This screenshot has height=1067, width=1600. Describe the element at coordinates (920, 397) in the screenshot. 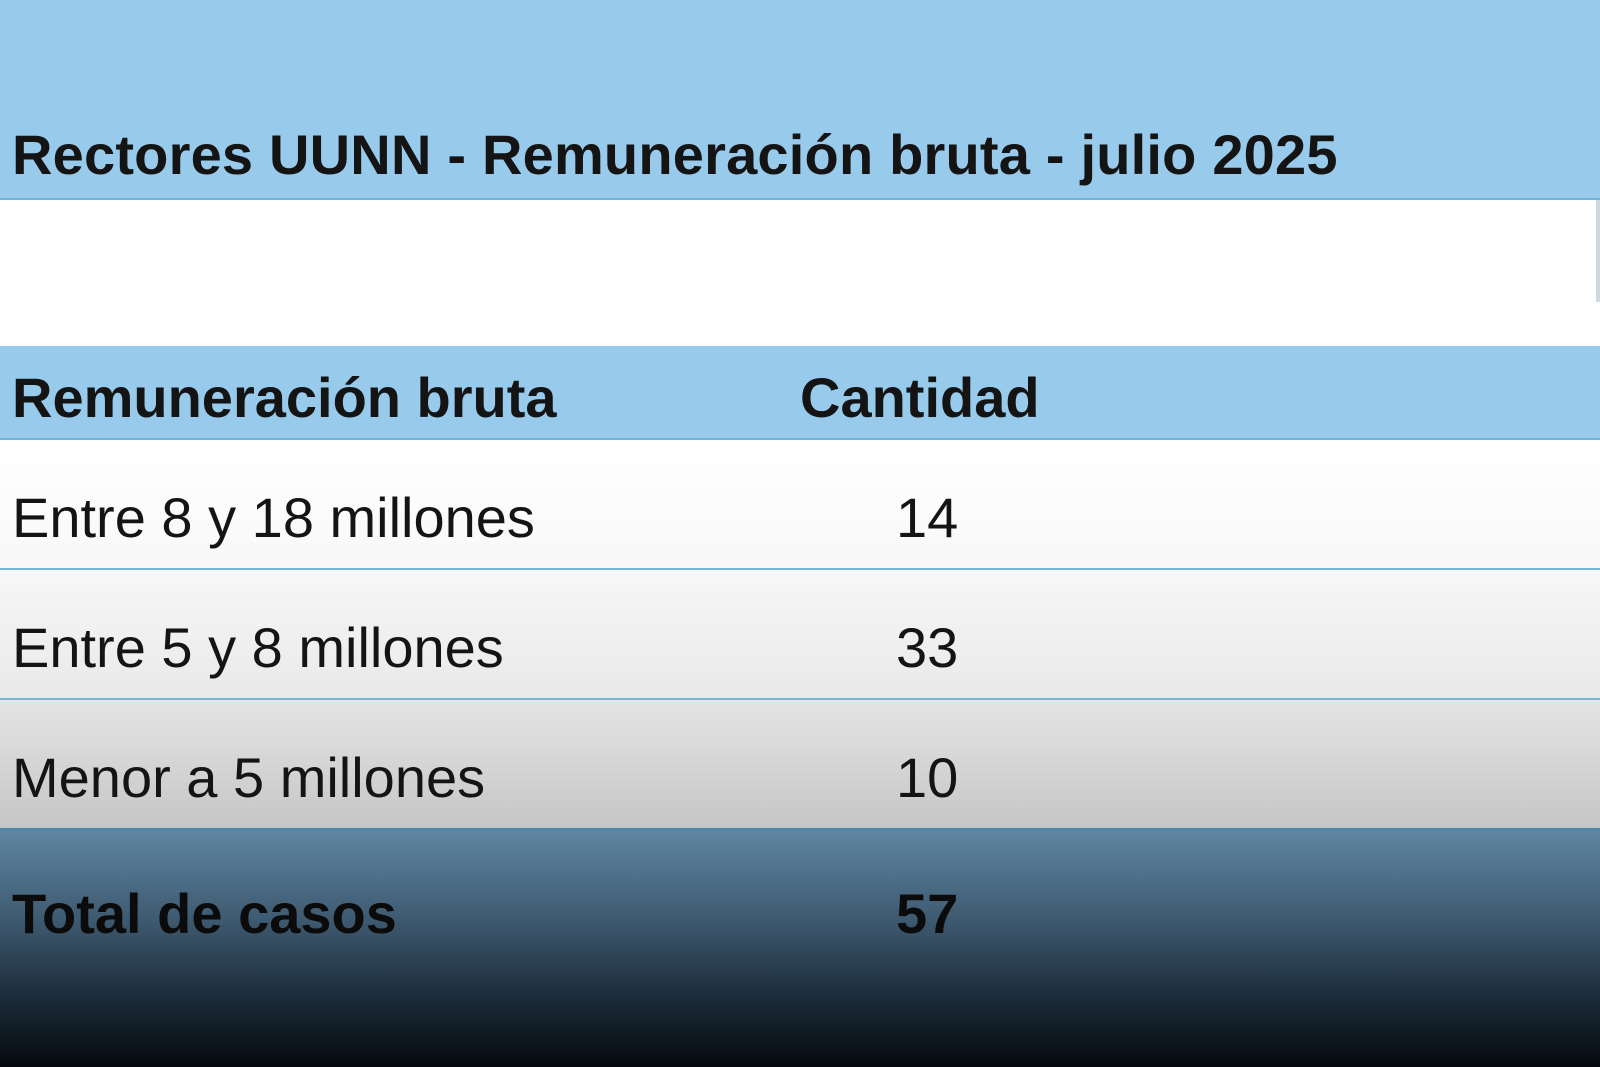

I see `header-cantidad: Cantidad` at that location.